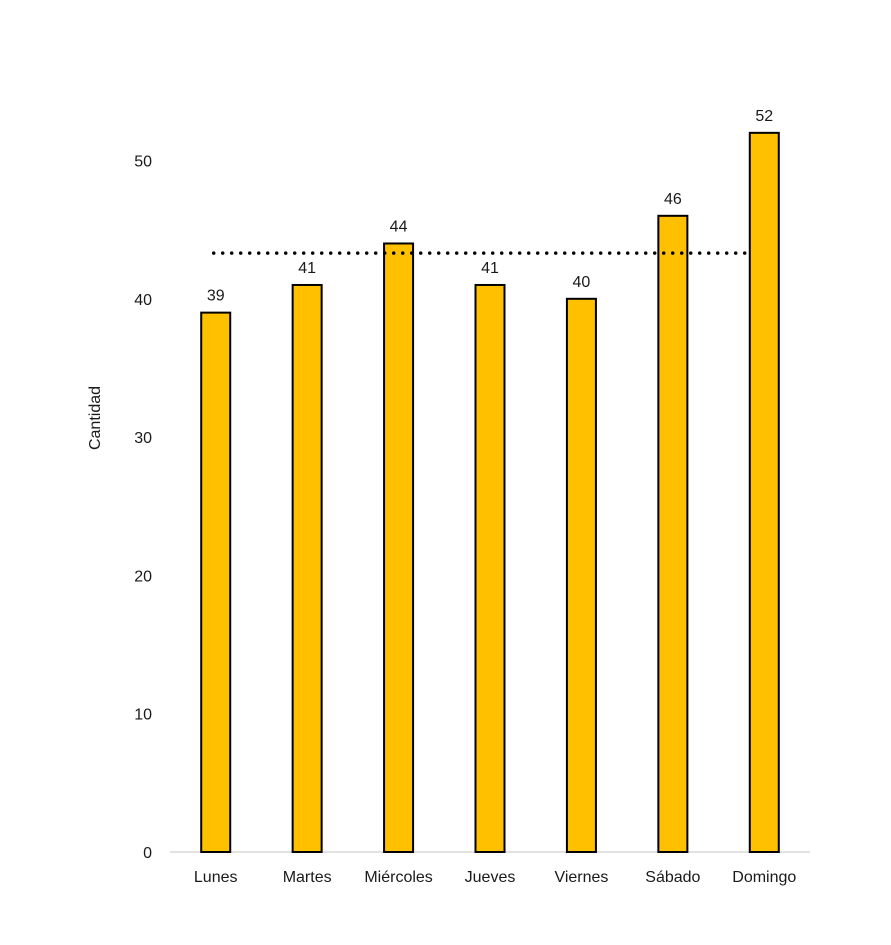  What do you see at coordinates (399, 548) in the screenshot?
I see `bar-miércoles` at bounding box center [399, 548].